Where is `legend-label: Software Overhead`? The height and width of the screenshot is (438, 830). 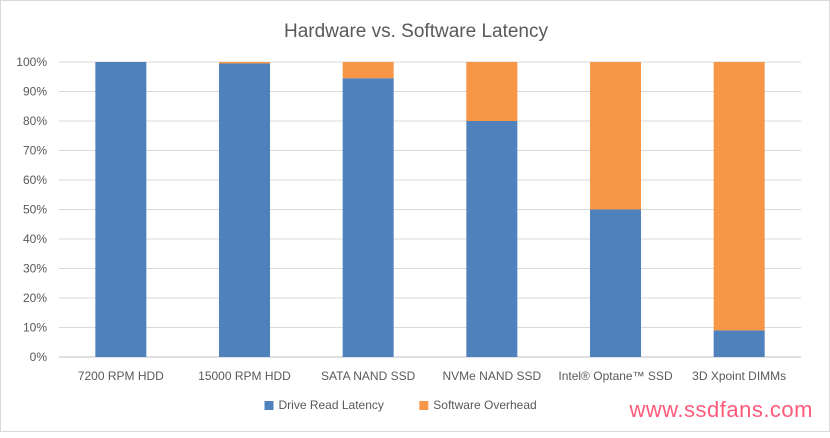 legend-label: Software Overhead is located at coordinates (484, 405).